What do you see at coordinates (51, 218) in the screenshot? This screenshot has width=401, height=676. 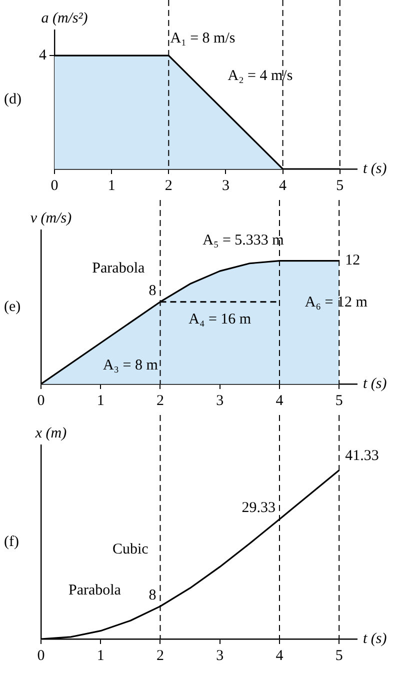 I see `y-axis-title: v (m/s)` at bounding box center [51, 218].